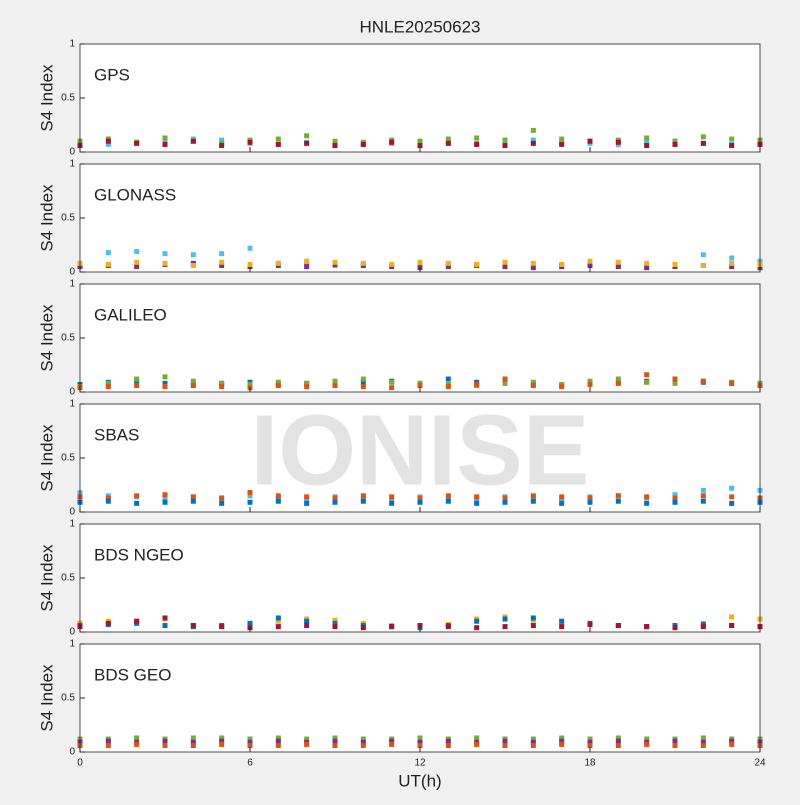 Image resolution: width=800 pixels, height=805 pixels. Describe the element at coordinates (420, 26) in the screenshot. I see `chart-title: HNLE20250623` at that location.